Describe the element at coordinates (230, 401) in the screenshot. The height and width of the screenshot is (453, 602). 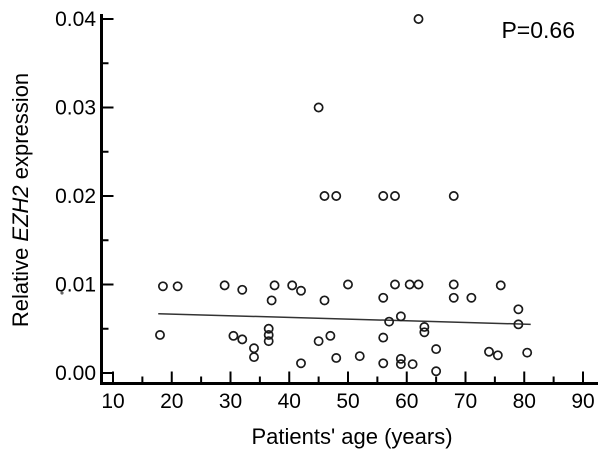
I see `x-axis-tick-label: 30` at that location.